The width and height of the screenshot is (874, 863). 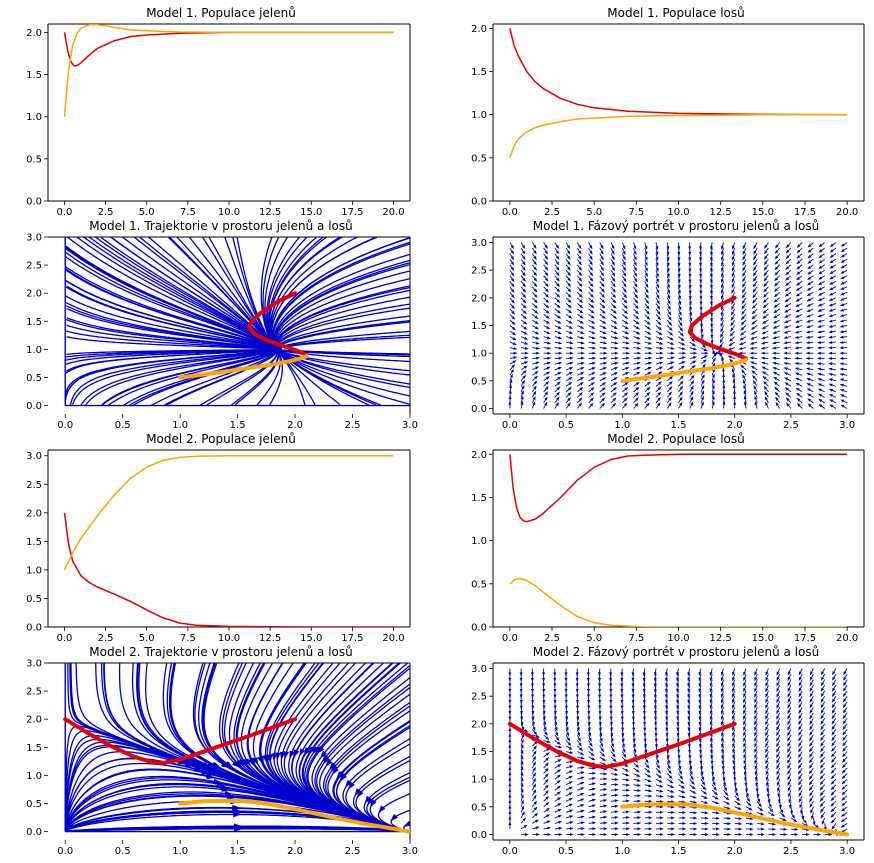 What do you see at coordinates (510, 638) in the screenshot?
I see `x-tick-label: 0.0` at bounding box center [510, 638].